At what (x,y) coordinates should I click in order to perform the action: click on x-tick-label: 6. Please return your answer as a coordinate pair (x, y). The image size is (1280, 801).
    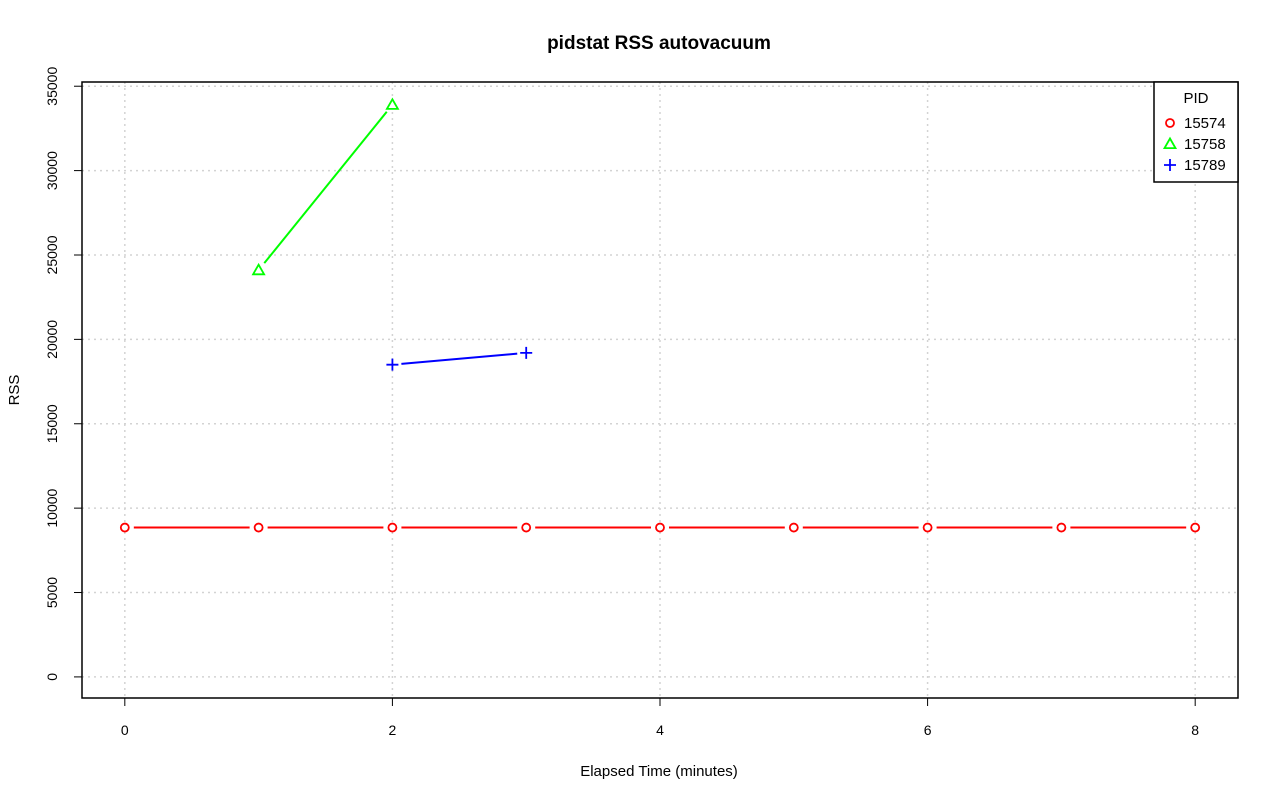
    Looking at the image, I should click on (928, 730).